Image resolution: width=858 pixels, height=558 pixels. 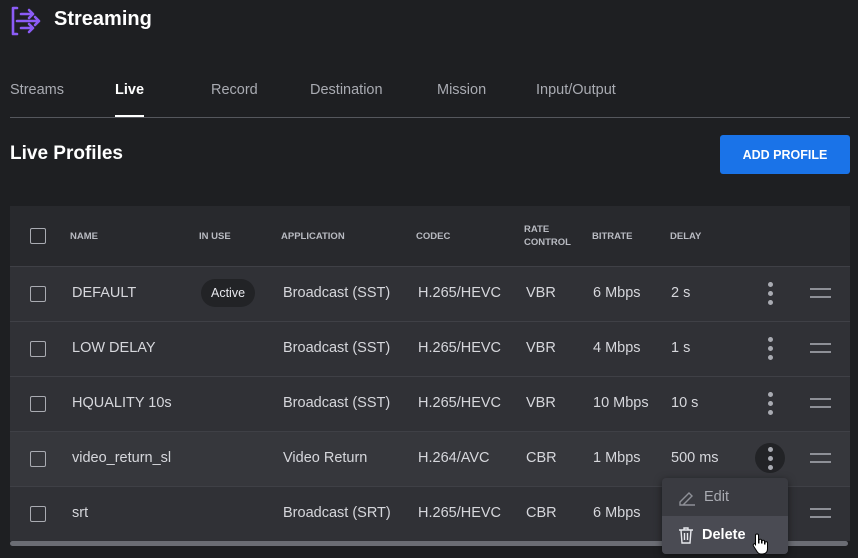 I want to click on menu-item-edit: Edit, so click(x=725, y=497).